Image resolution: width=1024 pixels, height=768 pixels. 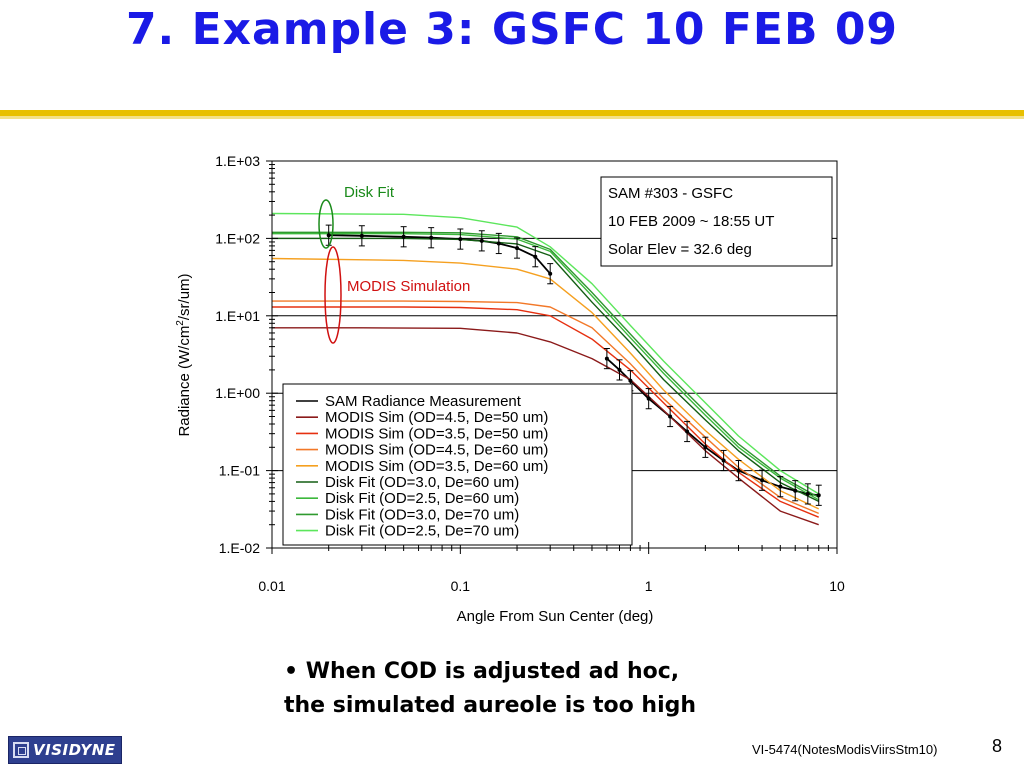 I want to click on logo-mark-icon, so click(x=21, y=750).